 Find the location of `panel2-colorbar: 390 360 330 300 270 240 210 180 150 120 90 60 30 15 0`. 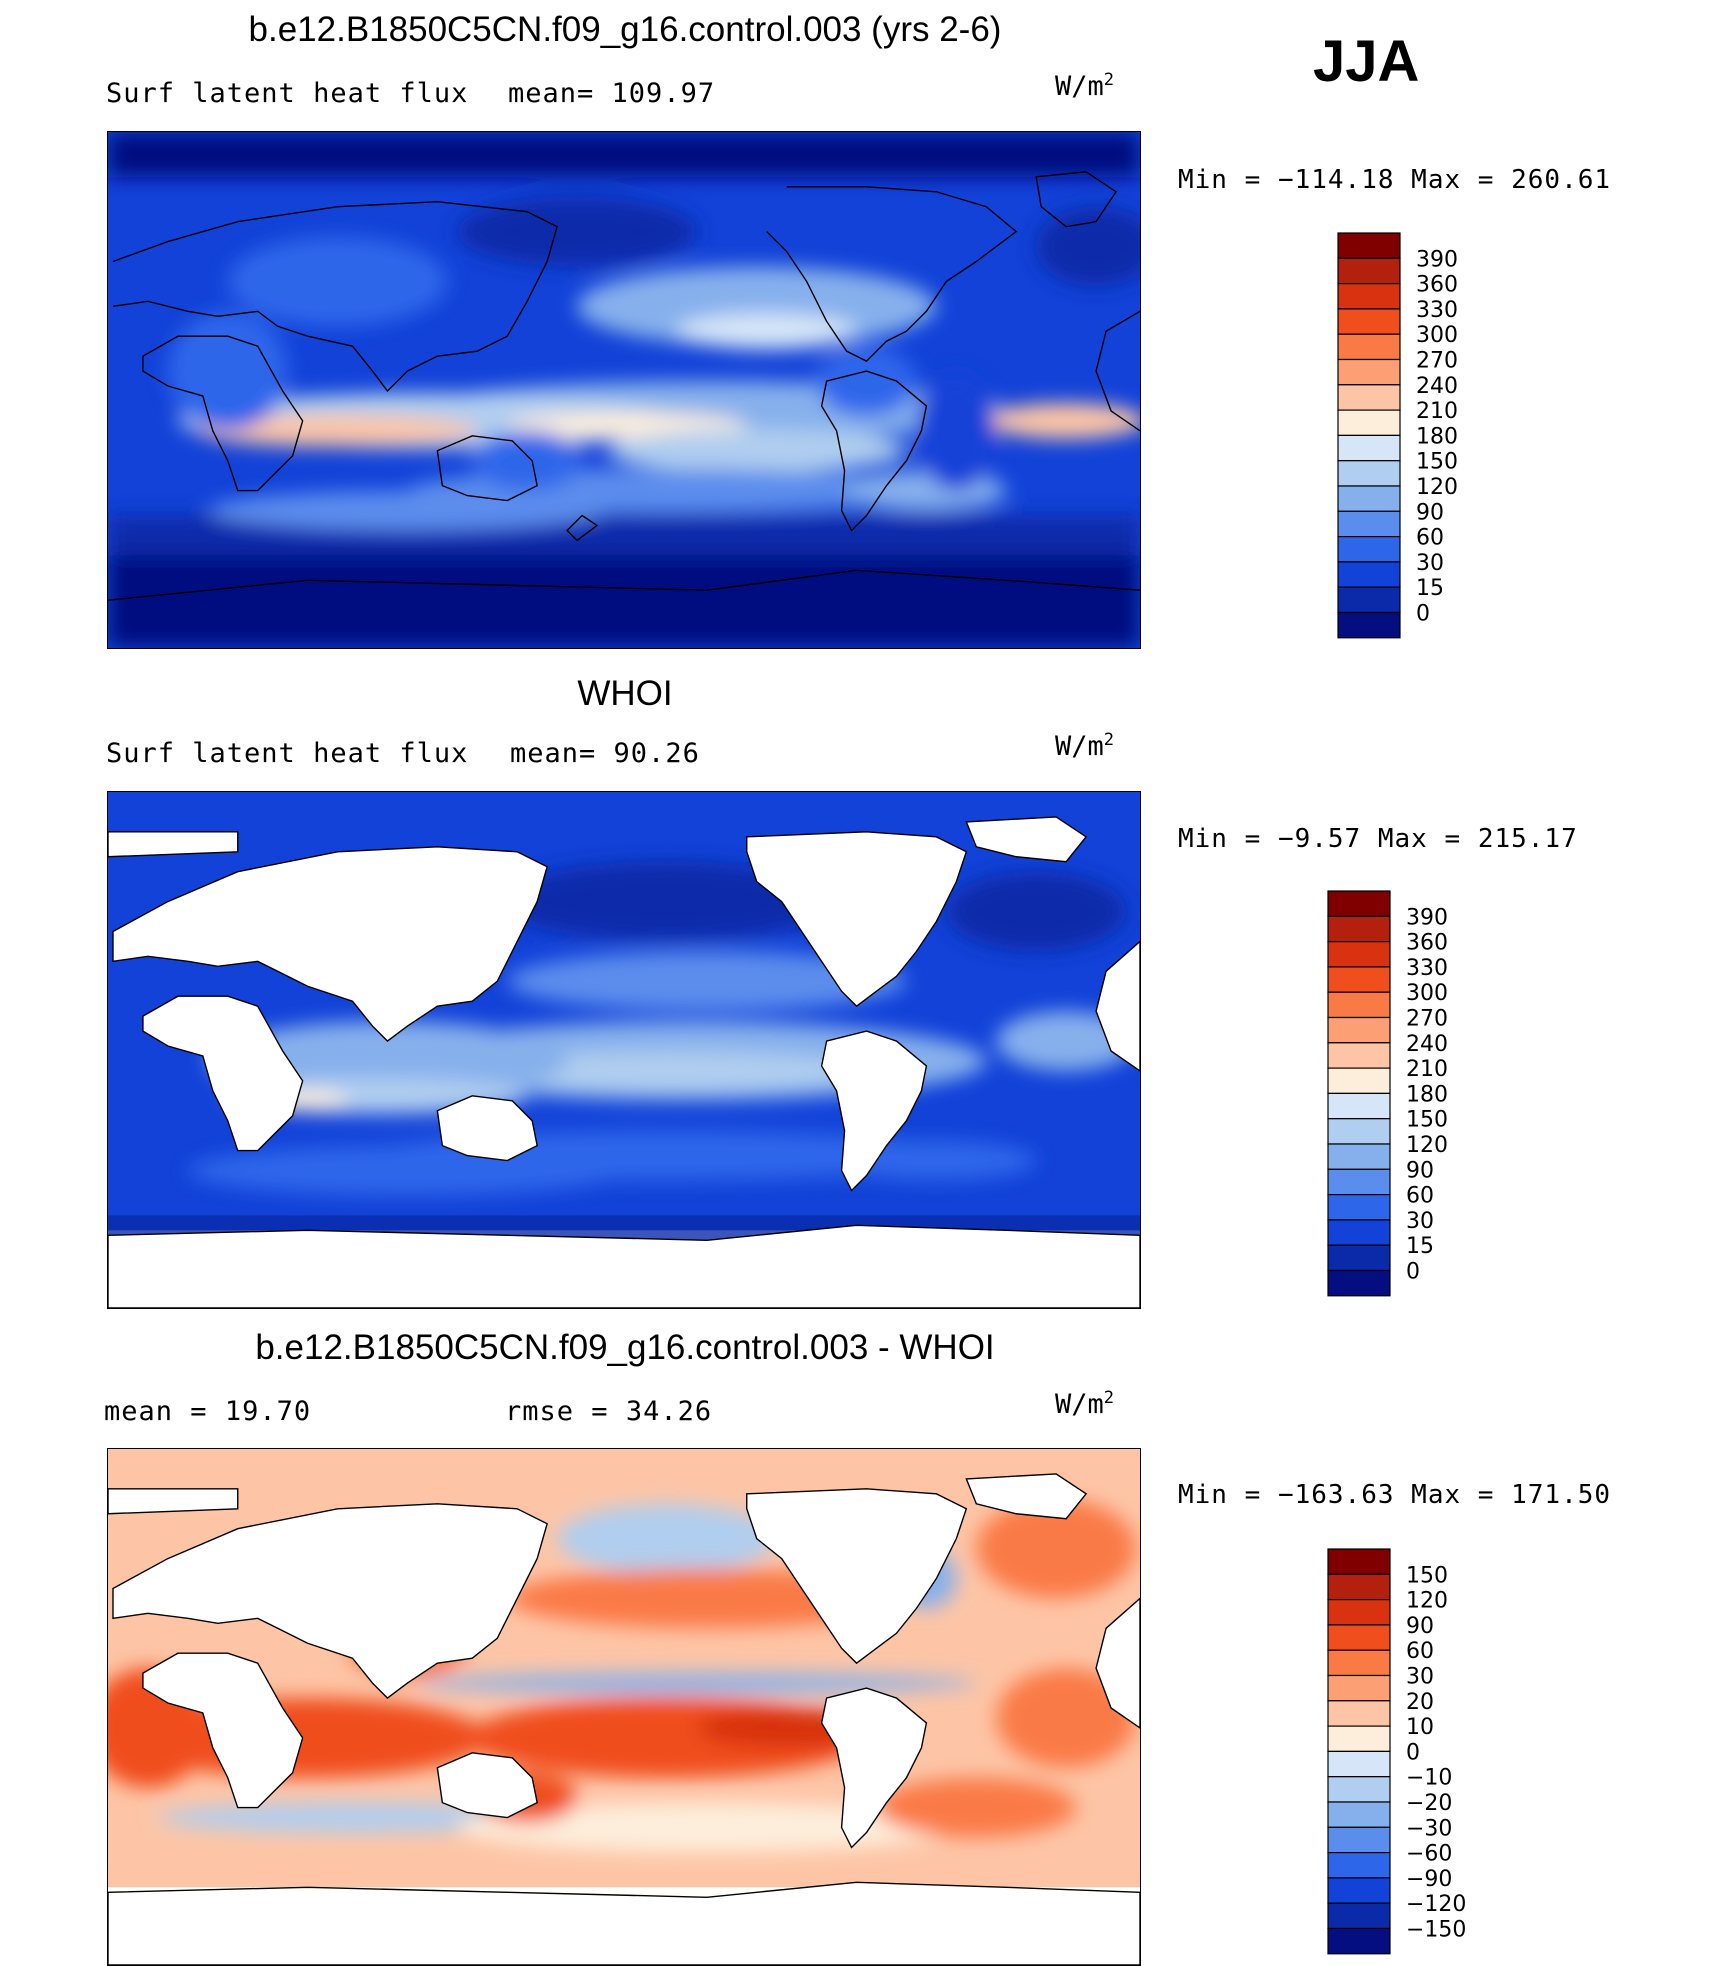

panel2-colorbar: 390 360 330 300 270 240 210 180 150 120 90 60 30 15 0 is located at coordinates (1397, 1095).